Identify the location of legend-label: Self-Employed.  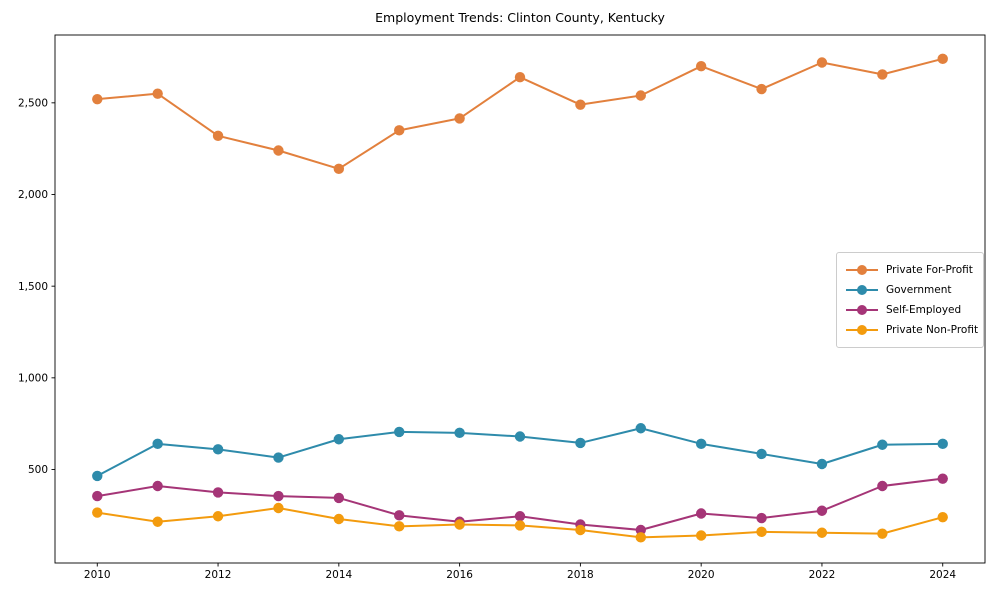
(924, 310).